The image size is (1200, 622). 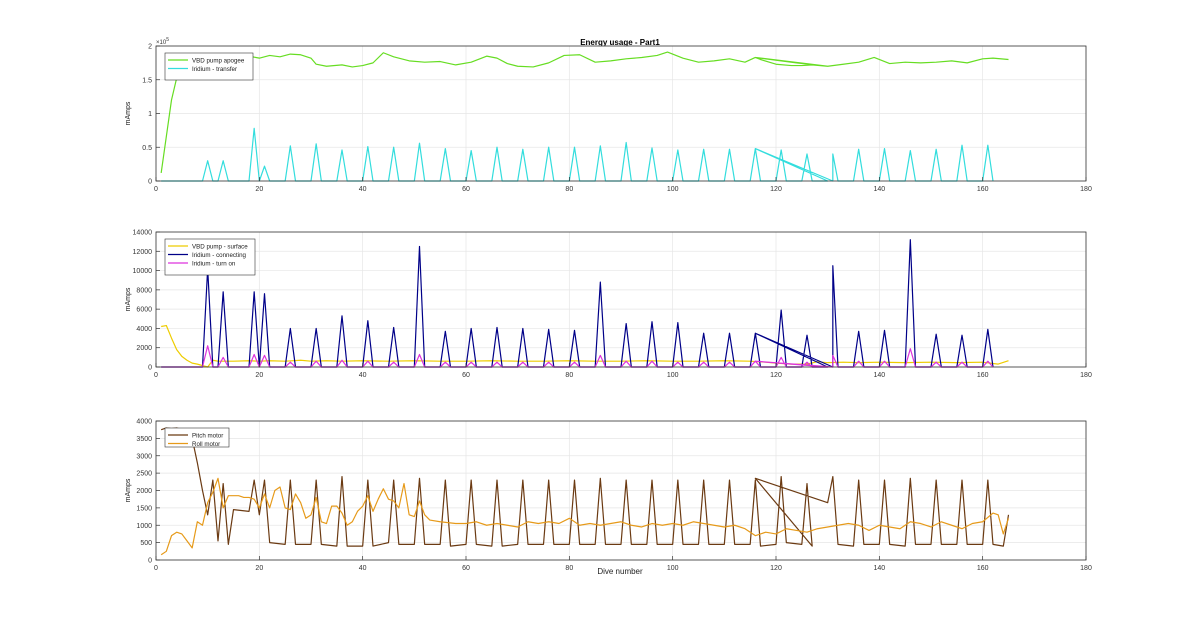 I want to click on legend: Pitch motor Roll motor, so click(x=197, y=437).